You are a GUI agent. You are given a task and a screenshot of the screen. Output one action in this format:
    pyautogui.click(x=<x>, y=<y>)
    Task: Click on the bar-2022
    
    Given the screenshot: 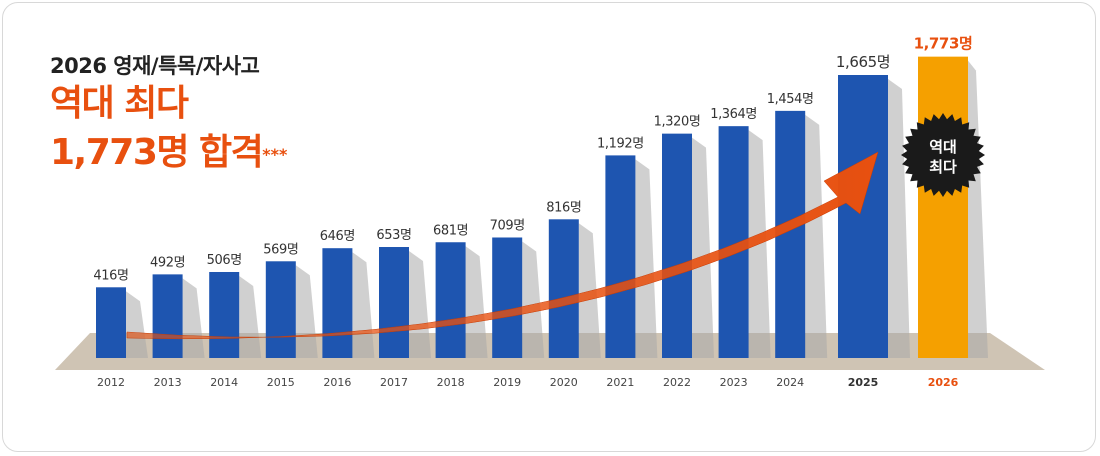 What is the action you would take?
    pyautogui.click(x=677, y=245)
    